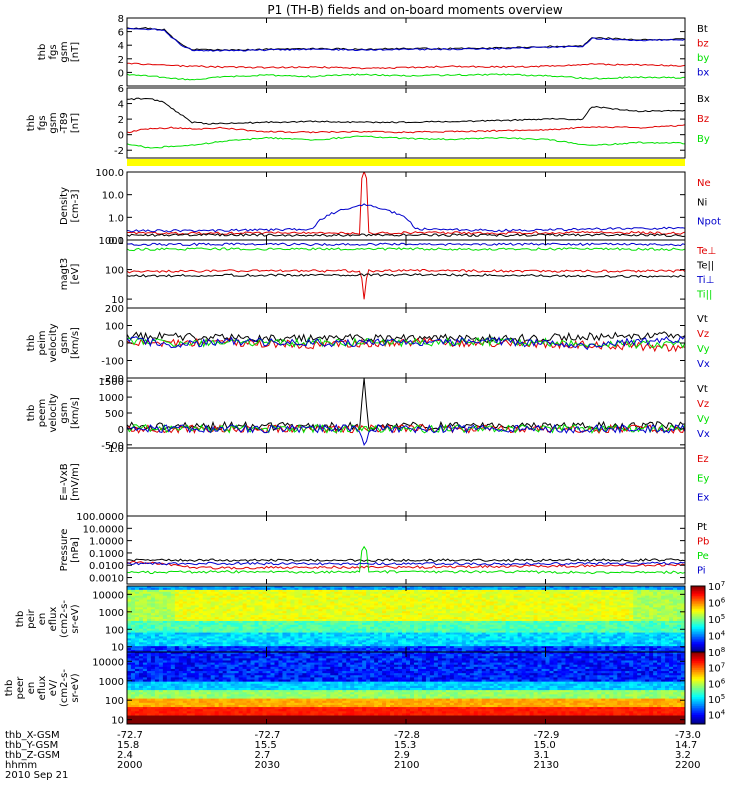 The height and width of the screenshot is (800, 750). What do you see at coordinates (114, 309) in the screenshot?
I see `y-tick-label: 200` at bounding box center [114, 309].